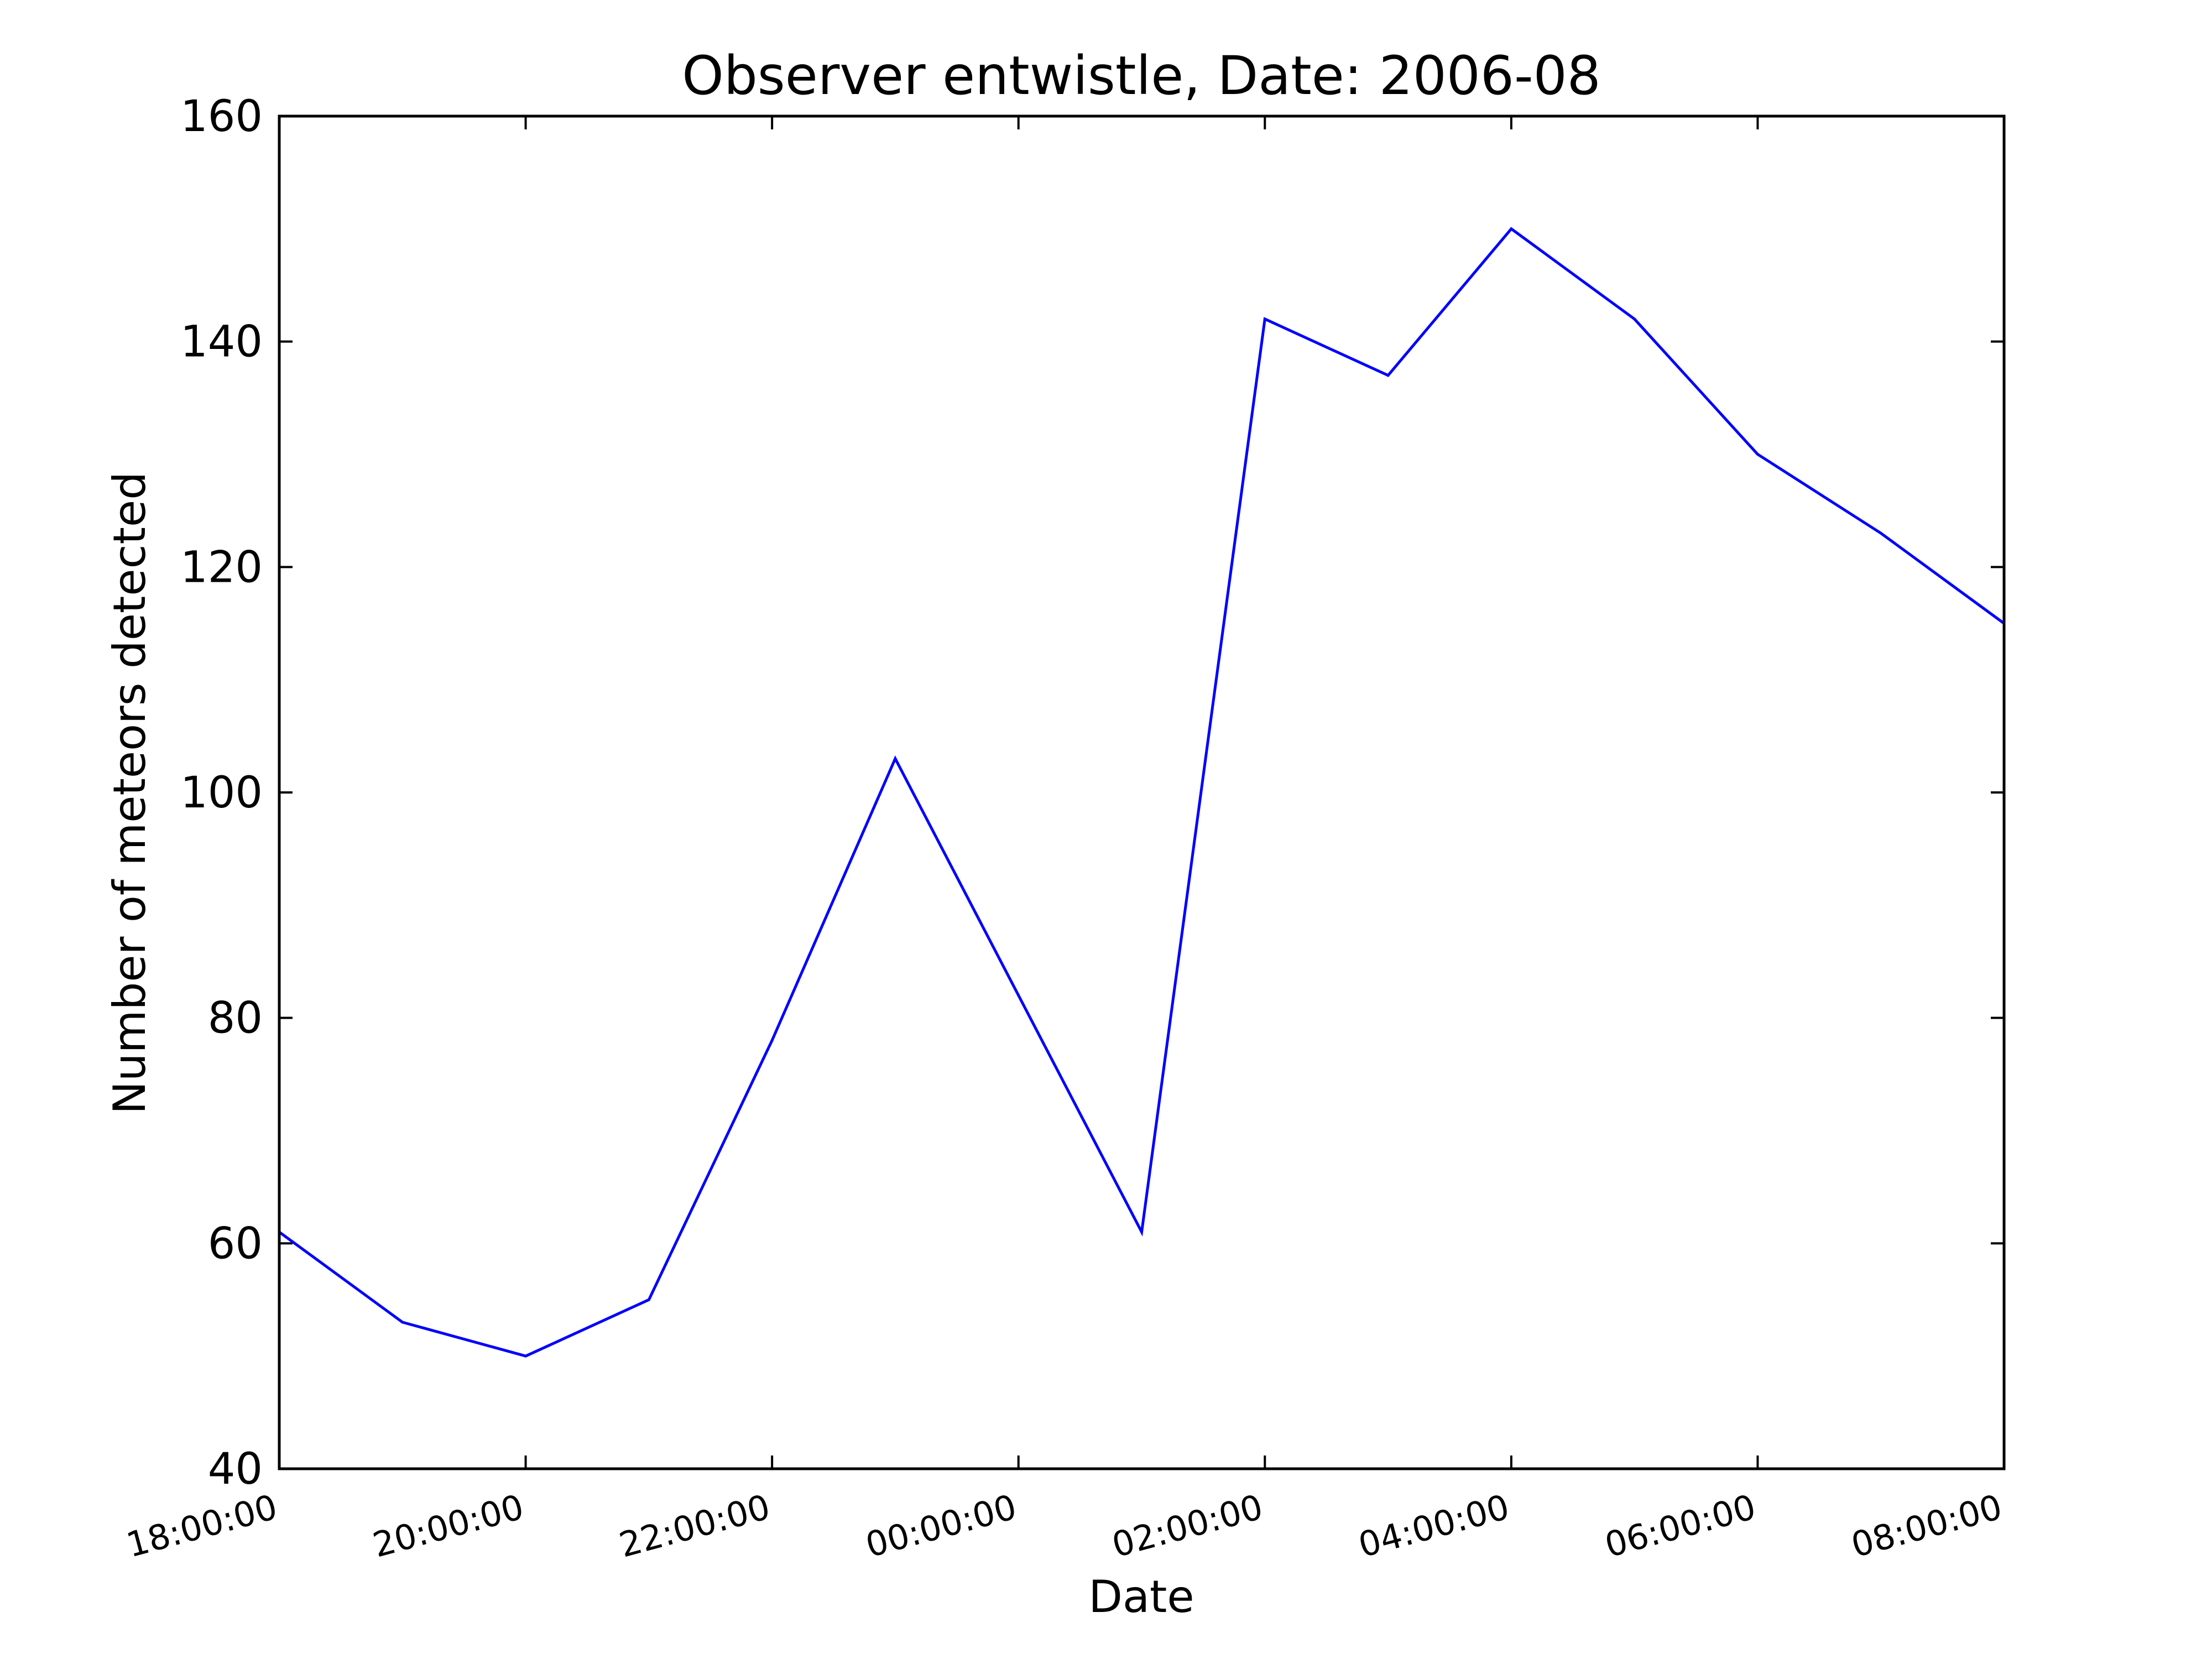 This screenshot has width=2212, height=1659. Describe the element at coordinates (236, 1469) in the screenshot. I see `y-tick-label: 40` at that location.